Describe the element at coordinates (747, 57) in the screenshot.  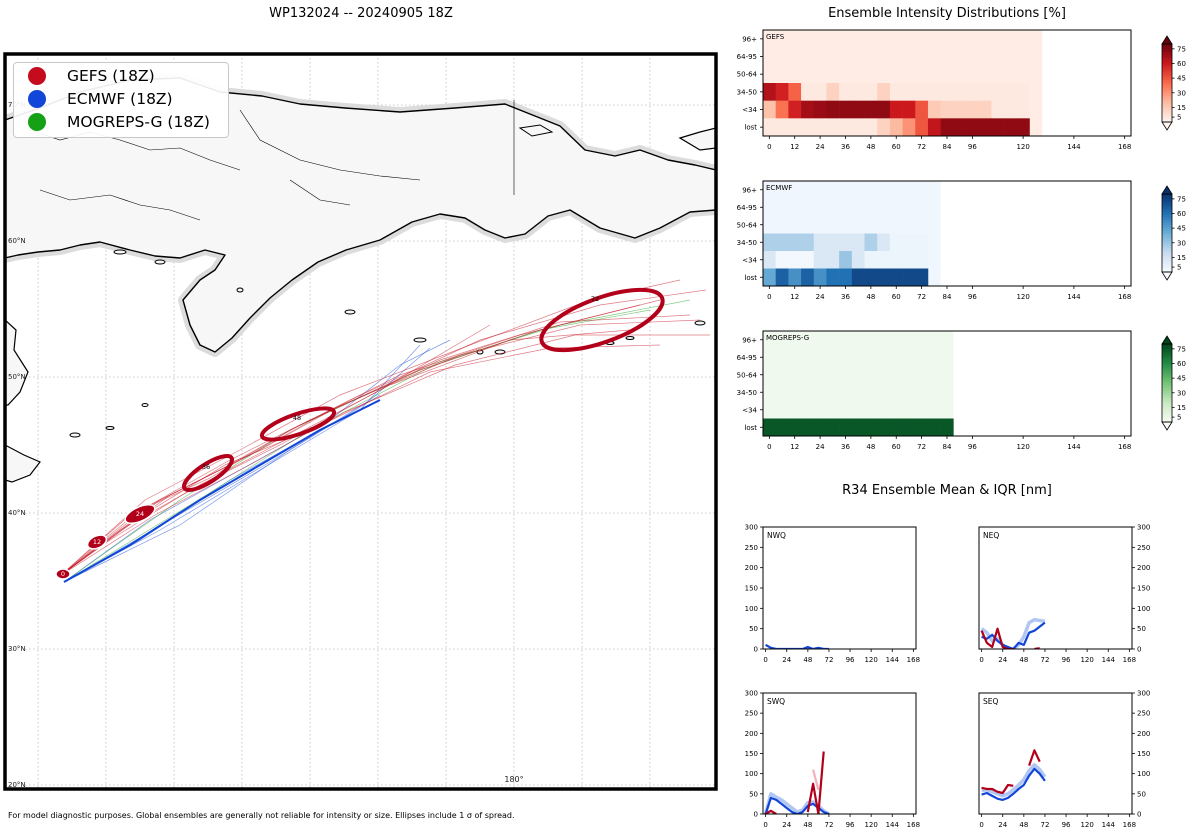
I see `heatmap-ytick-label: 64-95` at that location.